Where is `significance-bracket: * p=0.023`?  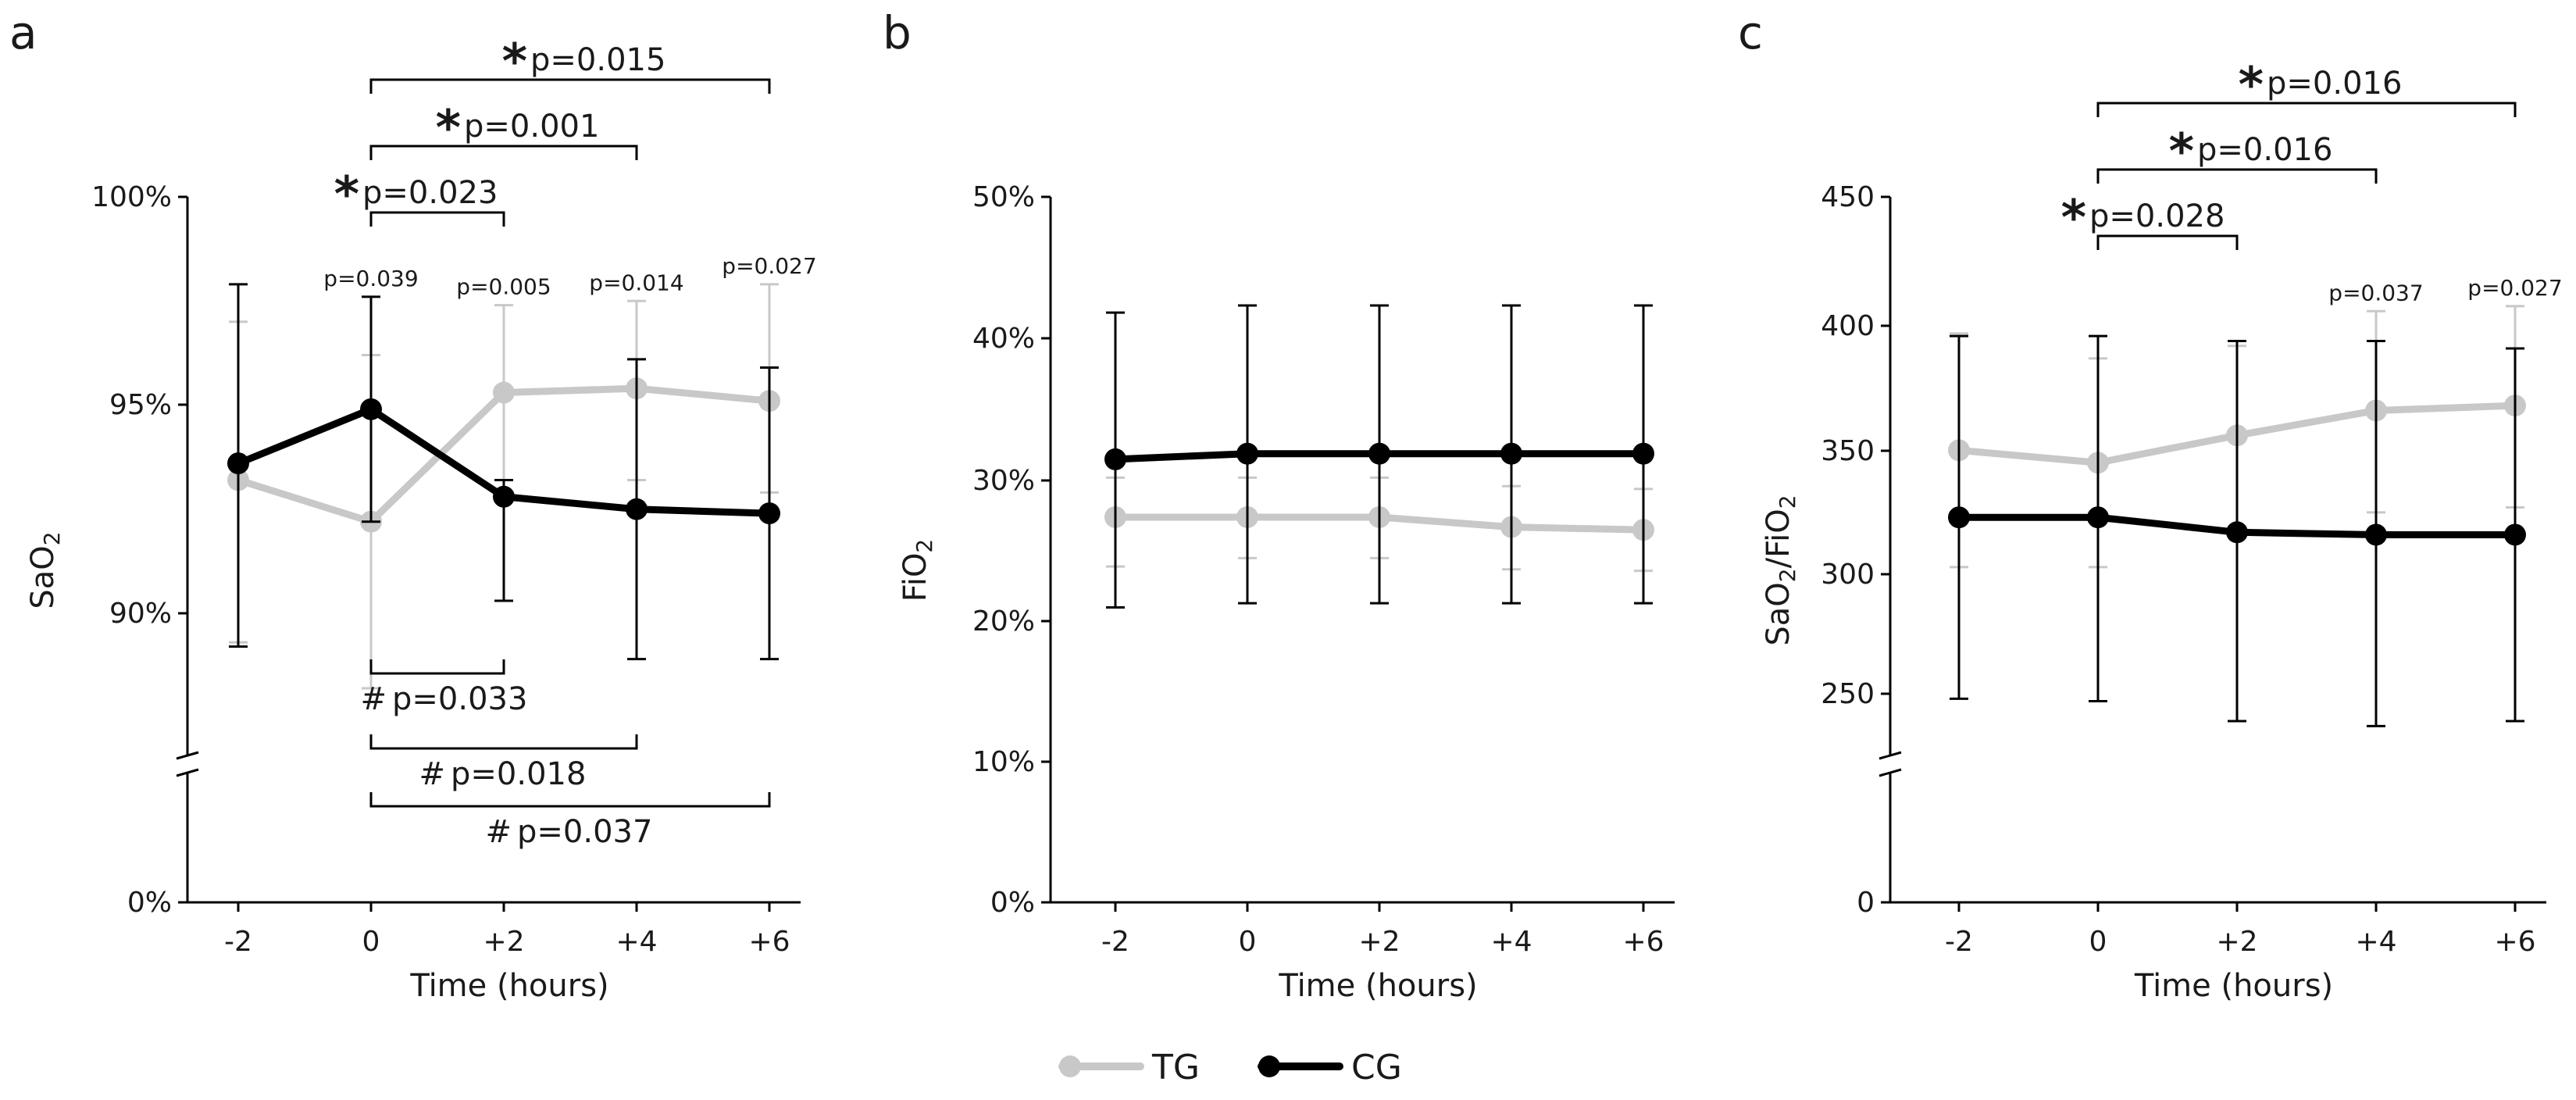 significance-bracket: * p=0.023 is located at coordinates (419, 196).